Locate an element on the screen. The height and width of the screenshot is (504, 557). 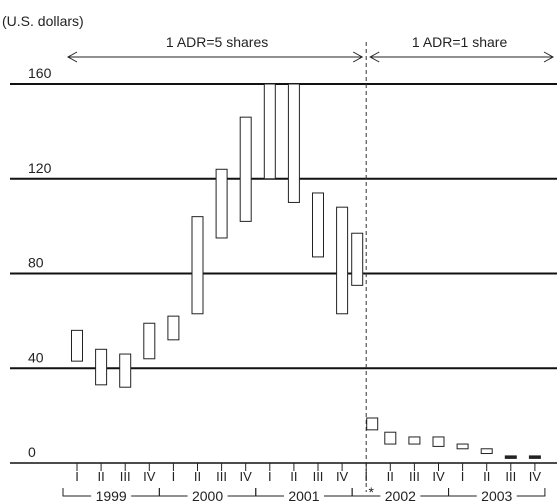
y-tick-label: 160 is located at coordinates (40, 73).